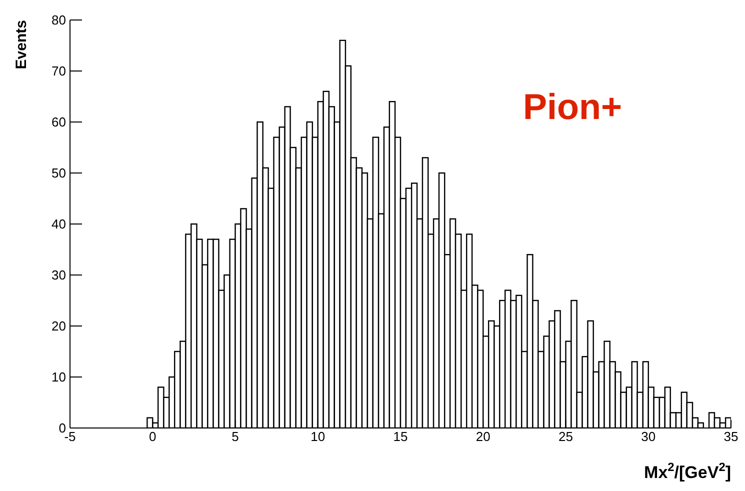 This screenshot has height=491, width=745. I want to click on y-axis-title: Events, so click(21, 45).